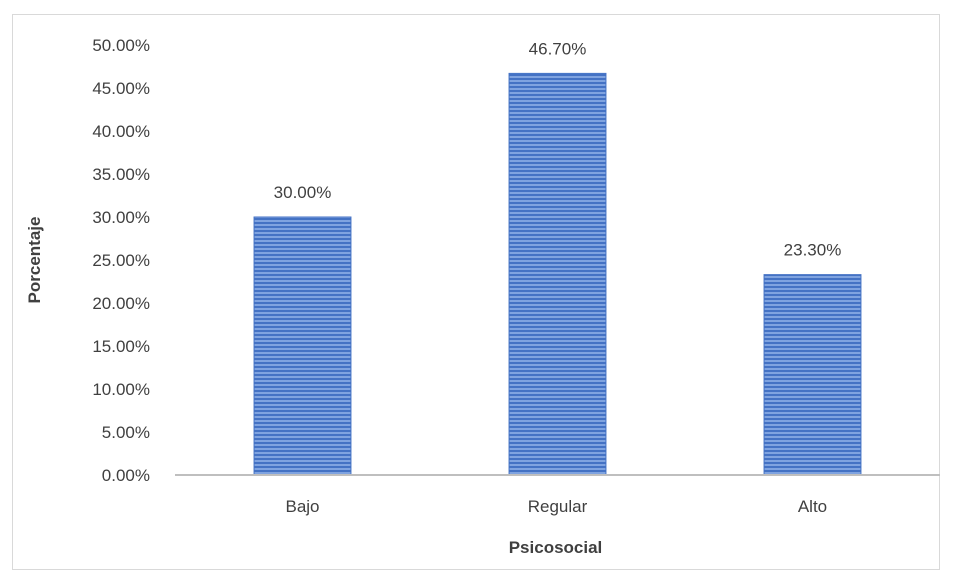 The width and height of the screenshot is (955, 580). I want to click on y-tick-label: 5.00%, so click(126, 432).